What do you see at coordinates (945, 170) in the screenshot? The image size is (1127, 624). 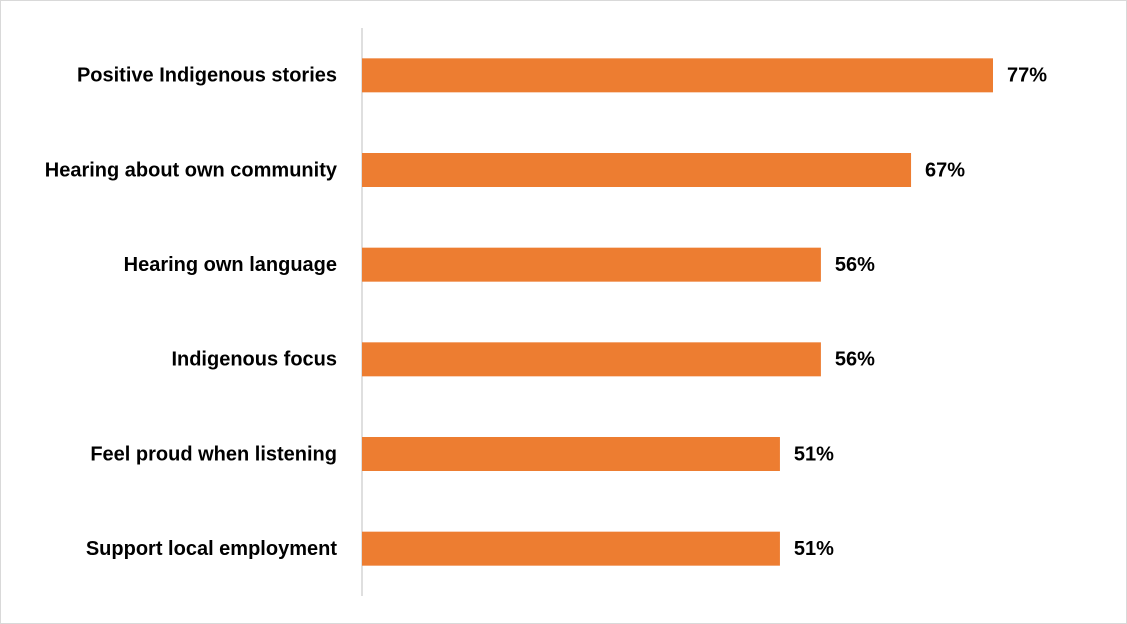 I see `value-label: 67%` at bounding box center [945, 170].